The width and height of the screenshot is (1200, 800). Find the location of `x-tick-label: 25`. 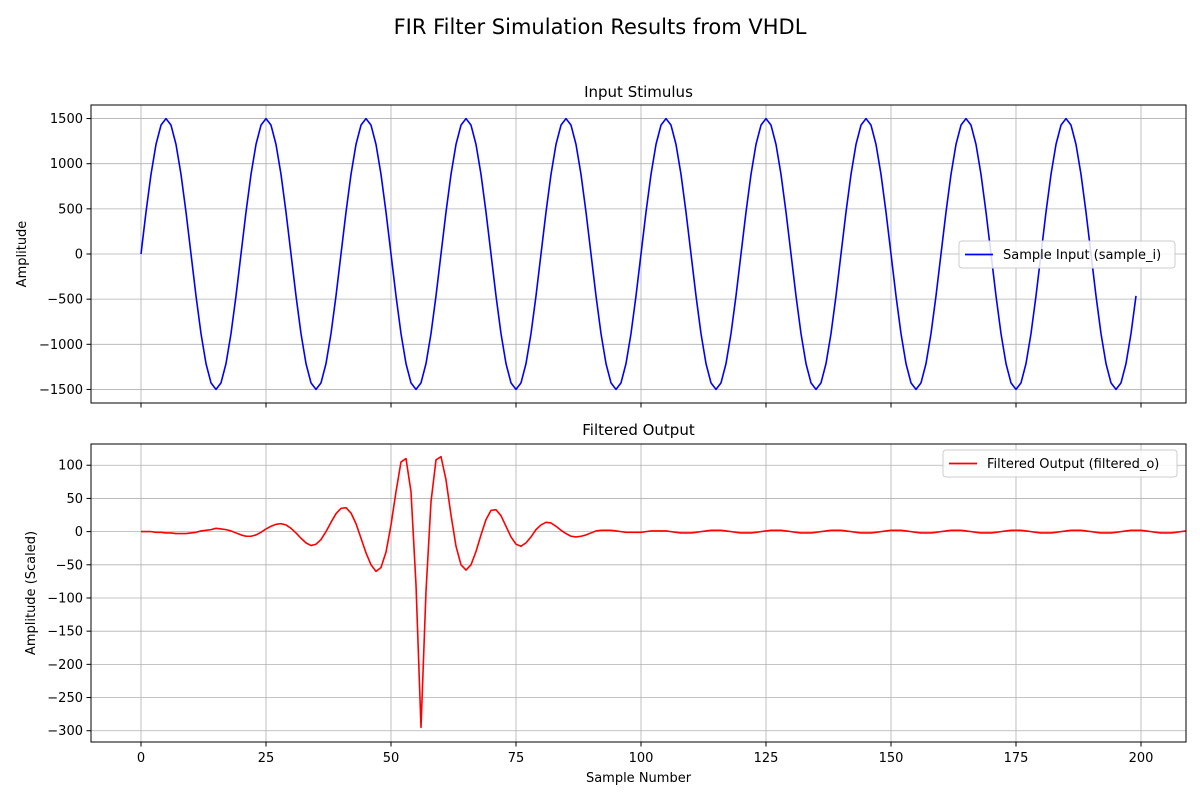

x-tick-label: 25 is located at coordinates (266, 758).